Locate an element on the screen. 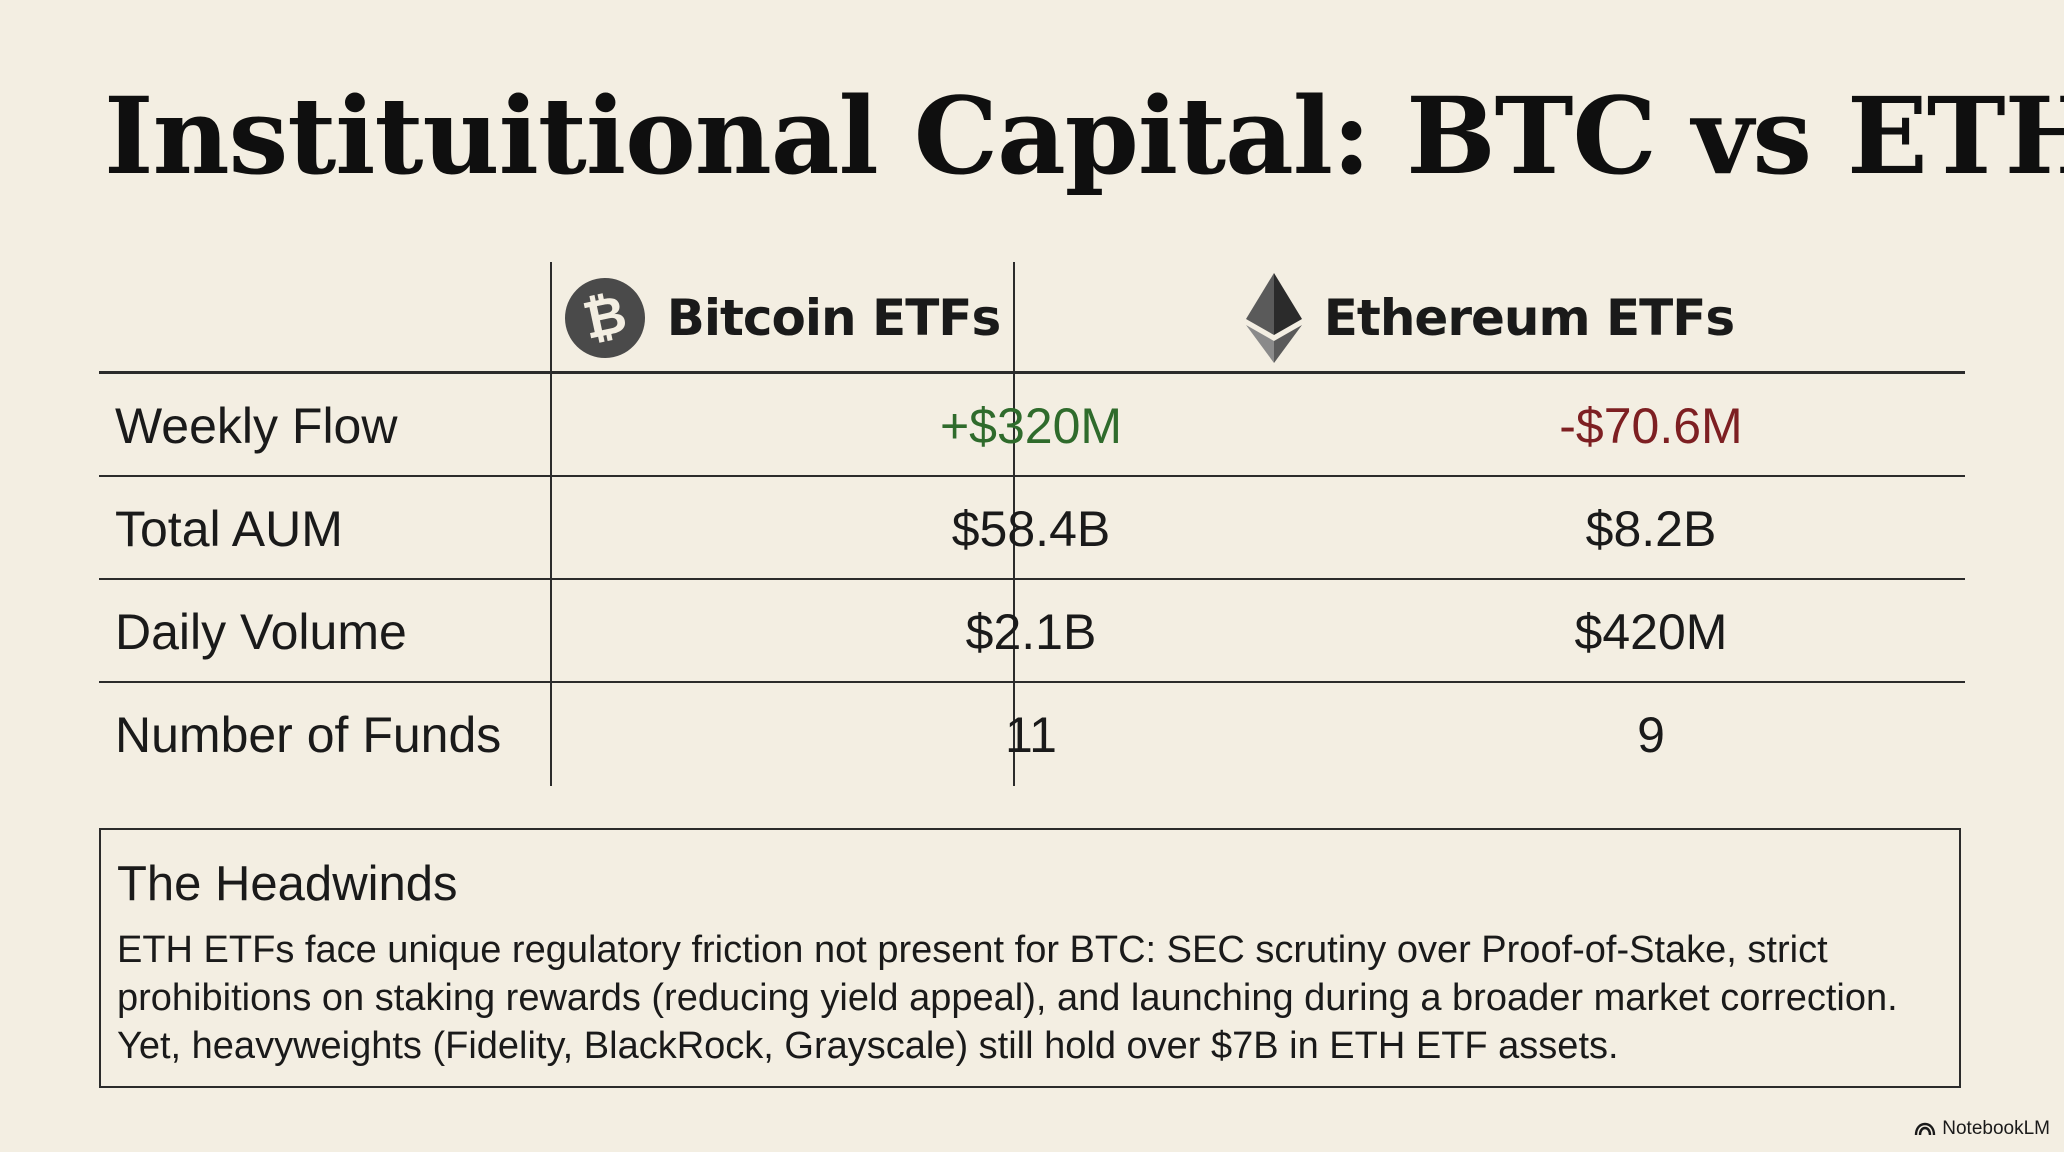  column-header-bitcoin: ₿ Bitcoin ETFs is located at coordinates (782, 317).